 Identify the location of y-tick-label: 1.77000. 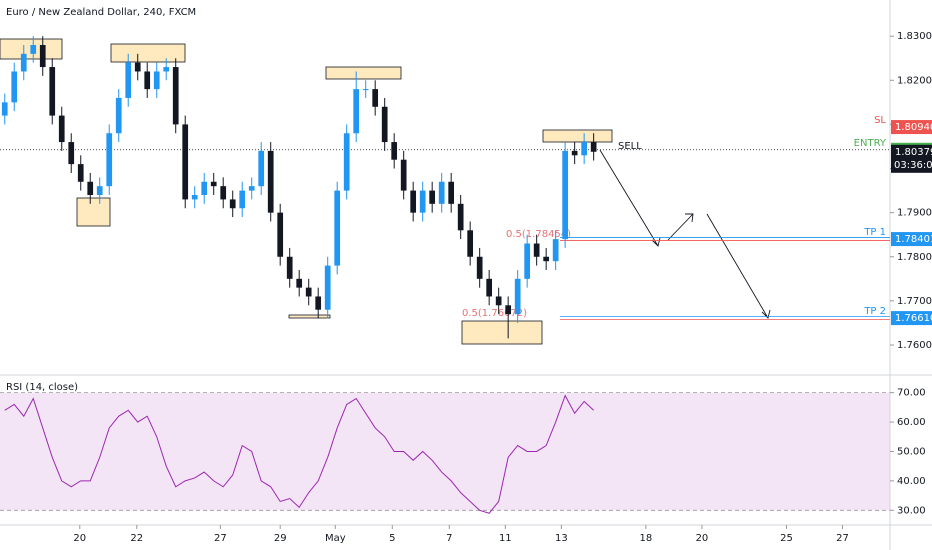
(914, 301).